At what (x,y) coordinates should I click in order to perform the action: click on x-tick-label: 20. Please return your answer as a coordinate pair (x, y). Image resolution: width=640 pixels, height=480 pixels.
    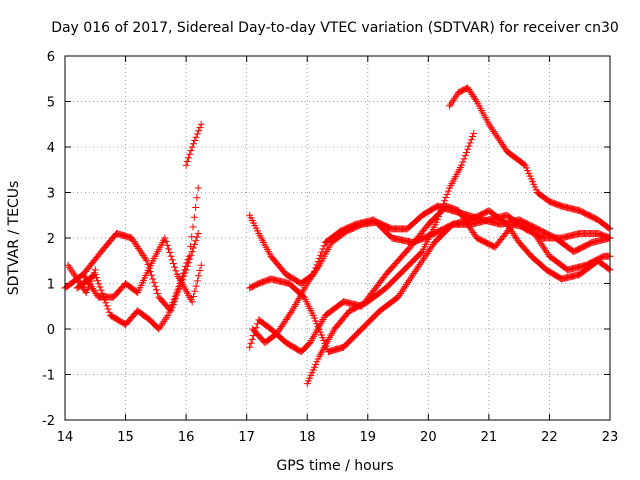
    Looking at the image, I should click on (428, 437).